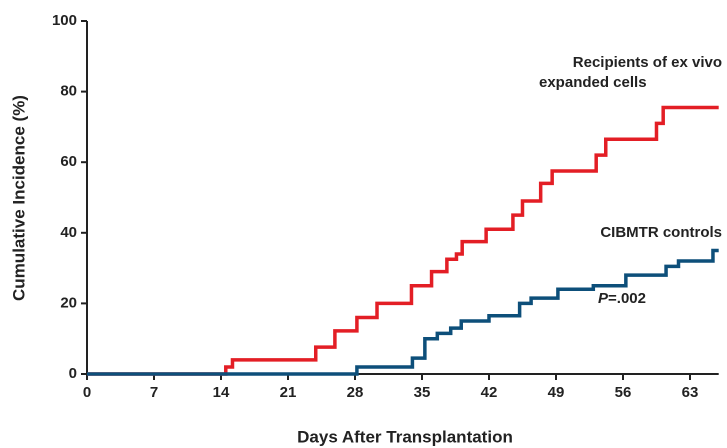 Image resolution: width=727 pixels, height=448 pixels. What do you see at coordinates (68, 161) in the screenshot?
I see `y-tick-label: 60` at bounding box center [68, 161].